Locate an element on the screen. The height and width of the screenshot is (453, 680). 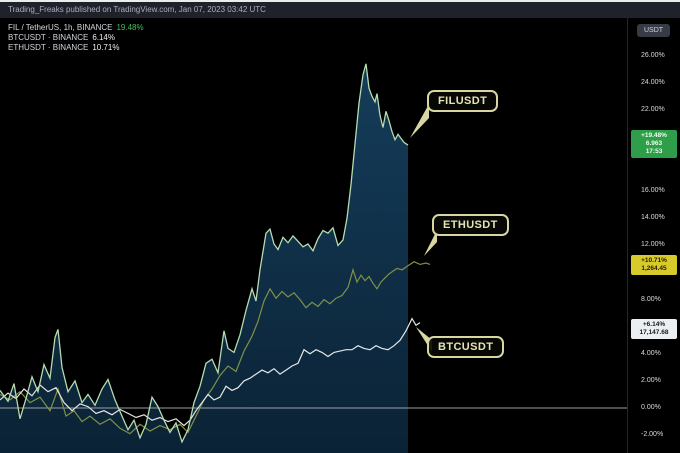
currency-toggle-button: USDT is located at coordinates (654, 30).